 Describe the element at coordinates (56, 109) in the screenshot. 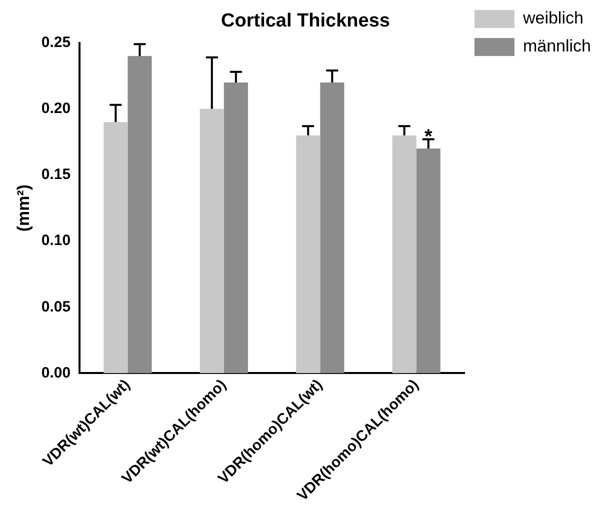

I see `y-tick-label: 0.20` at that location.